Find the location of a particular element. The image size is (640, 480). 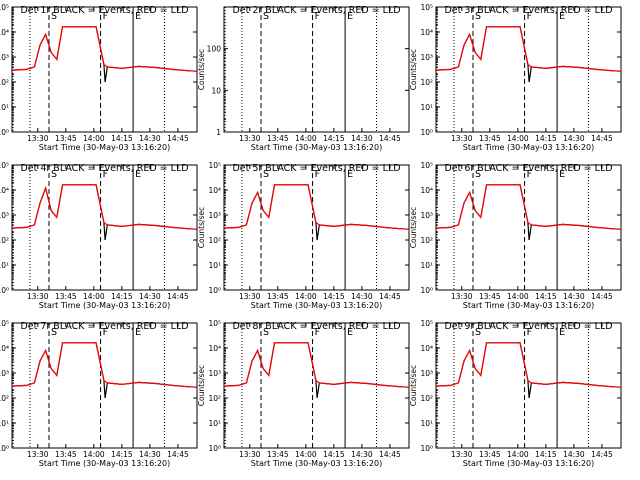

y-tick-label: 1 is located at coordinates (218, 132).